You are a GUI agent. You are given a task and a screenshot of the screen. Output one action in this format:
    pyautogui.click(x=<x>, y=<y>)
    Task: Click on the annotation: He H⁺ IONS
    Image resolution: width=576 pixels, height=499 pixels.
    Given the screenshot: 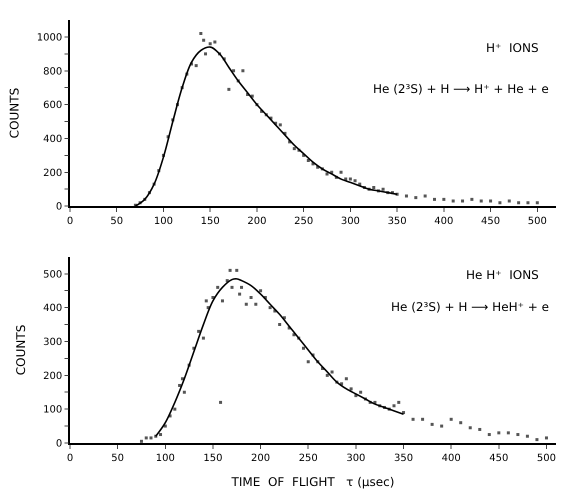 What is the action you would take?
    pyautogui.click(x=502, y=275)
    